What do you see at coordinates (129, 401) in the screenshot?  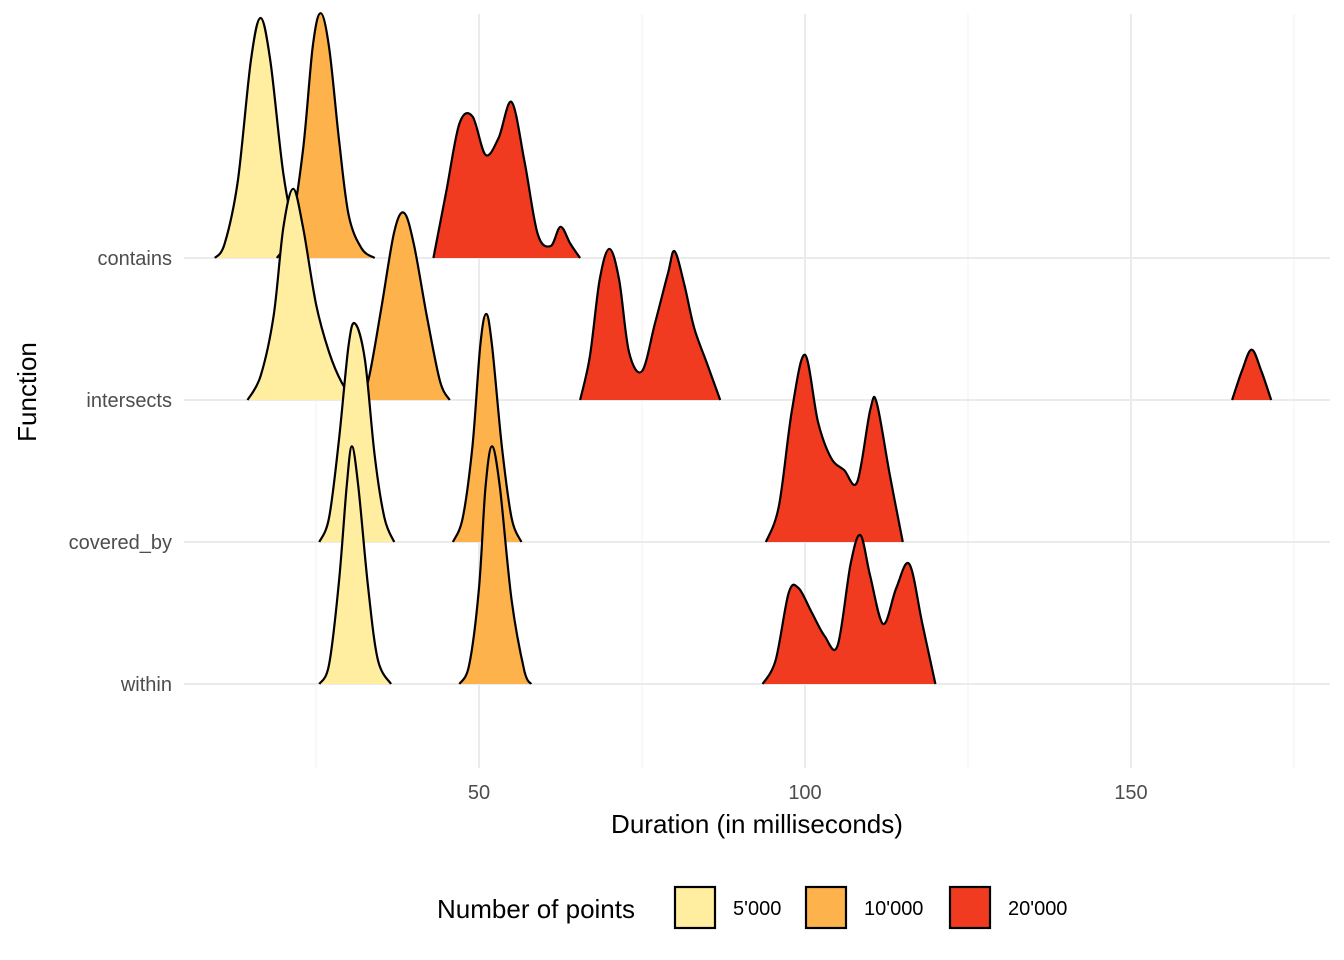 I see `y-tick-label-intersects: intersects` at bounding box center [129, 401].